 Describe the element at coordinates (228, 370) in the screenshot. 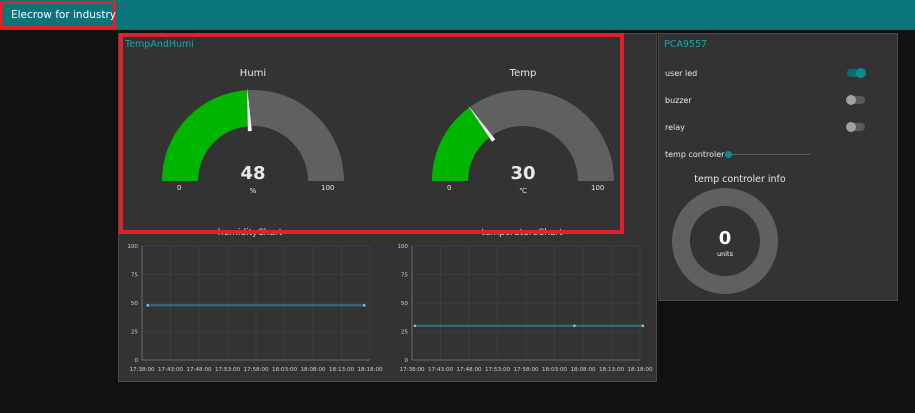

I see `humidity-chart-x-tick: 17:53:00` at that location.